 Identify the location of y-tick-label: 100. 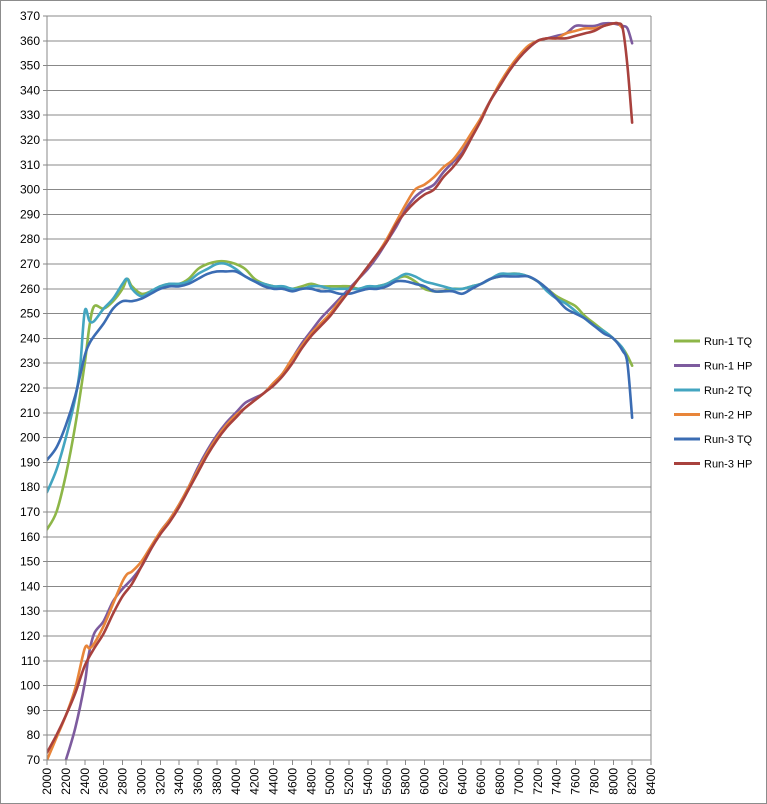
(30, 686).